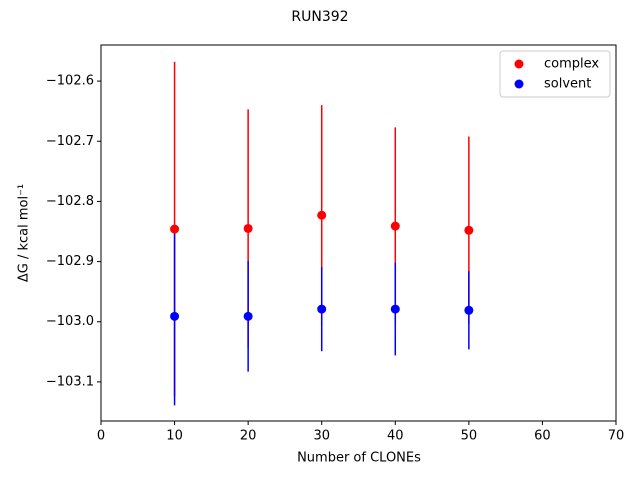  I want to click on legend-label: solvent, so click(567, 84).